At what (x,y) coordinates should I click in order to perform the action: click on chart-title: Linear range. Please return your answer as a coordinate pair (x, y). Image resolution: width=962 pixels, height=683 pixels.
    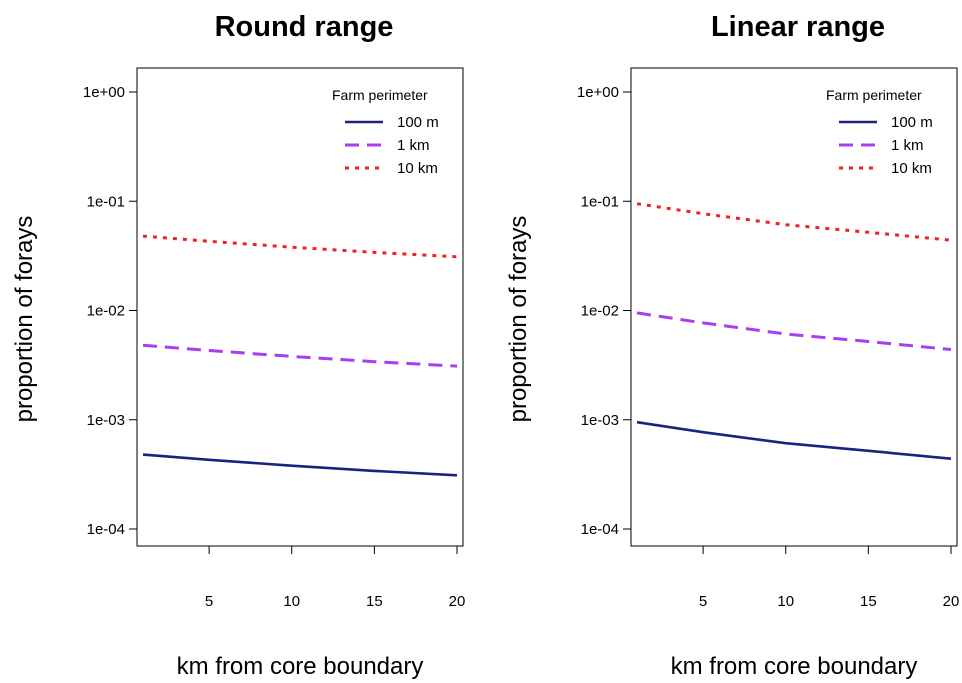
    Looking at the image, I should click on (798, 27).